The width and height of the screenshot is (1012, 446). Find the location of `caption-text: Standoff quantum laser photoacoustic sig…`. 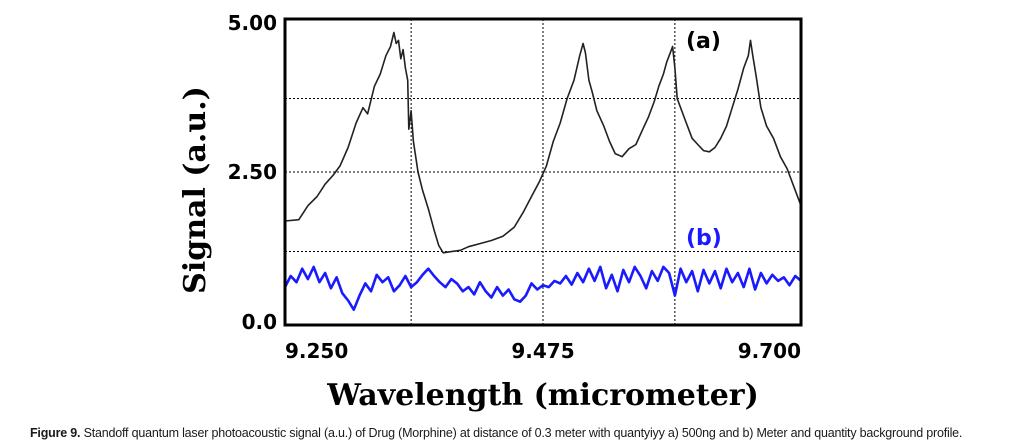

caption-text: Standoff quantum laser photoacoustic sig… is located at coordinates (521, 433).